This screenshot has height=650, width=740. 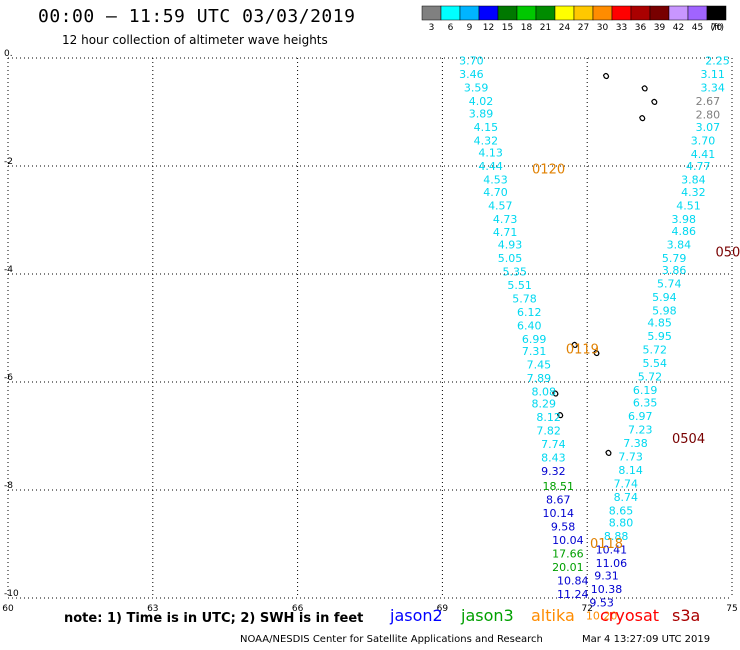 I want to click on colorbar-label: 42, so click(x=678, y=28).